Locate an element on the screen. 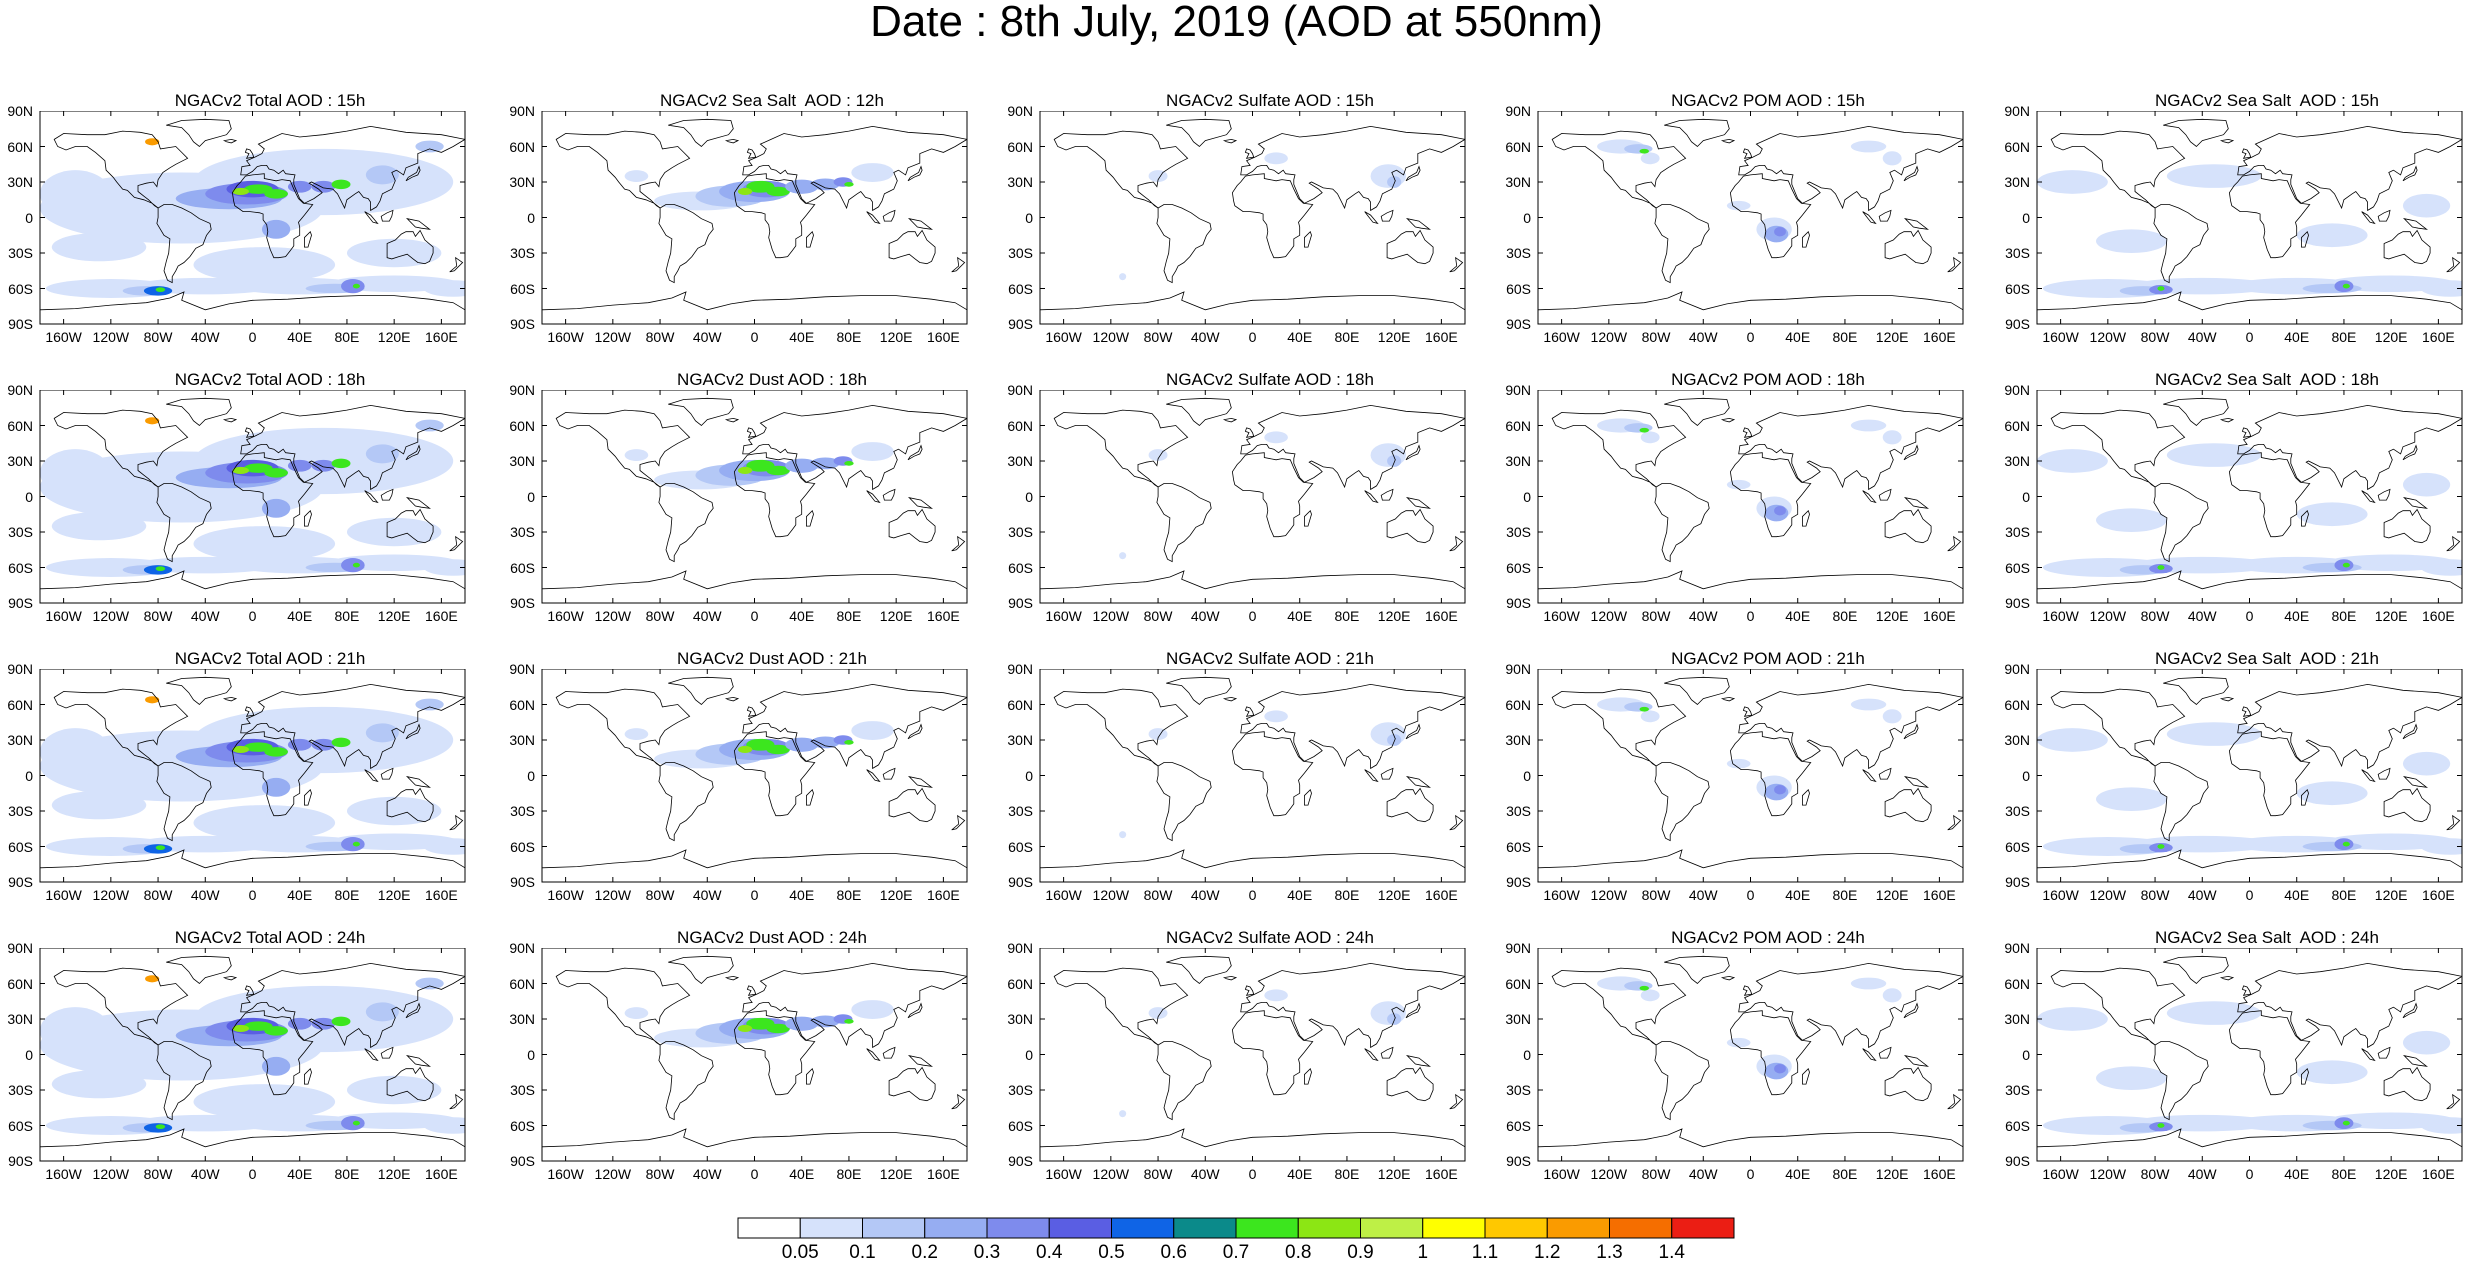 Image resolution: width=2473 pixels, height=1263 pixels. lon-label: 40E is located at coordinates (1798, 616).